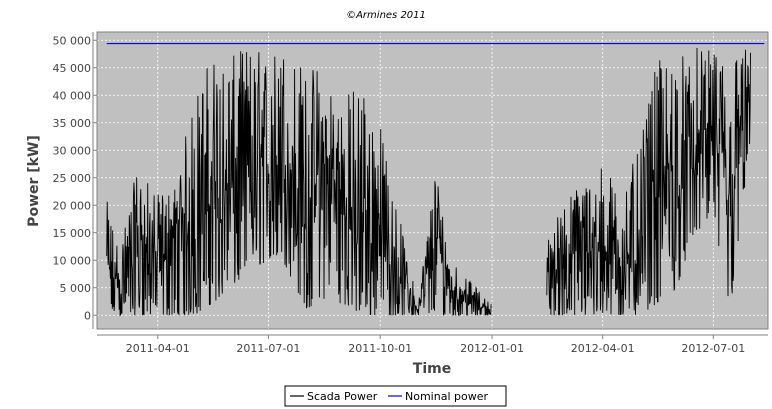  What do you see at coordinates (72, 178) in the screenshot?
I see `y-tick-label: 25 000` at bounding box center [72, 178].